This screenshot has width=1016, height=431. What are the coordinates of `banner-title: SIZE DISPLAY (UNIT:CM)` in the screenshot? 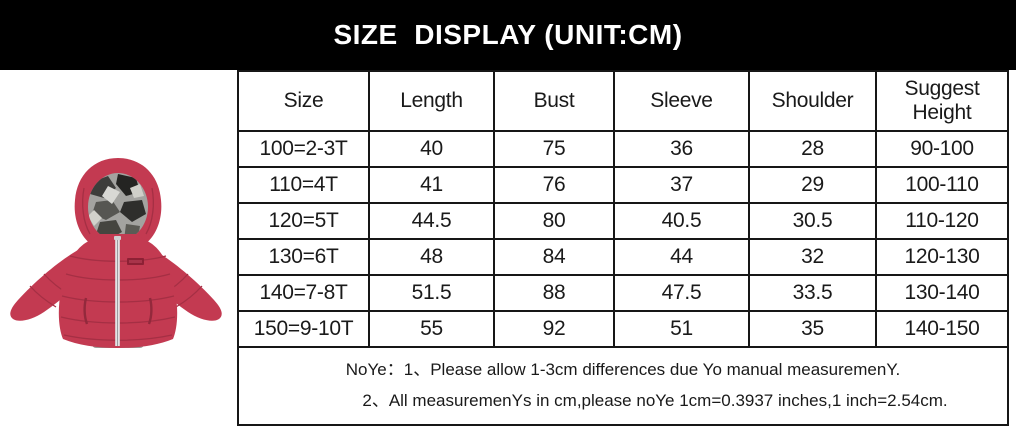 It's located at (508, 34).